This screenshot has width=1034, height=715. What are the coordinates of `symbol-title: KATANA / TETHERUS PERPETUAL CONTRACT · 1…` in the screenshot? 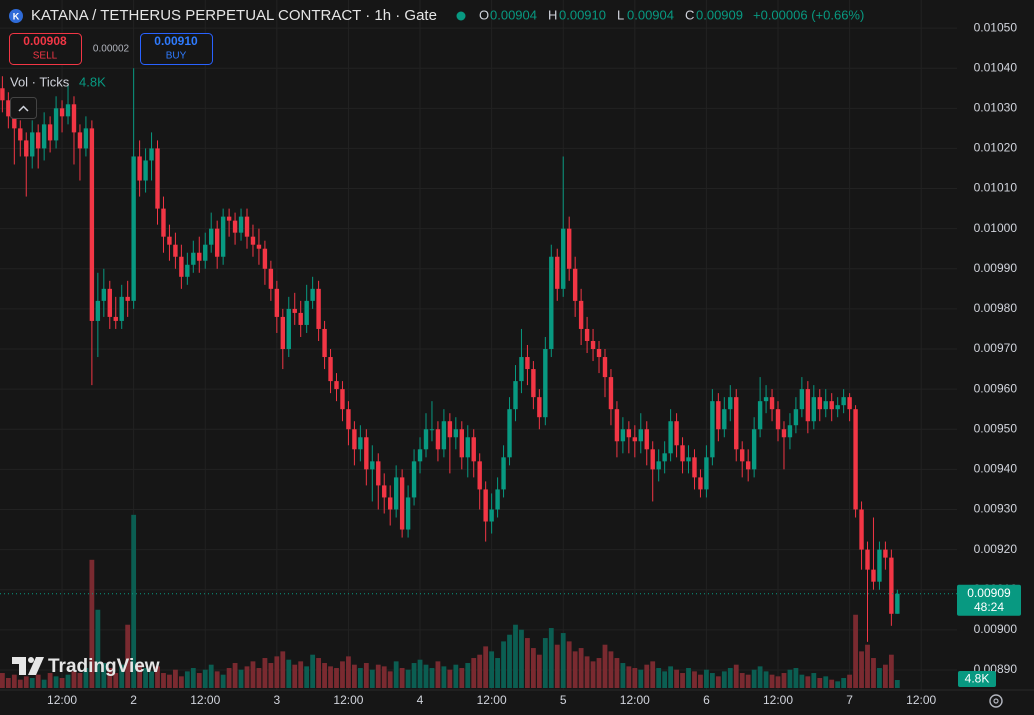 It's located at (234, 15).